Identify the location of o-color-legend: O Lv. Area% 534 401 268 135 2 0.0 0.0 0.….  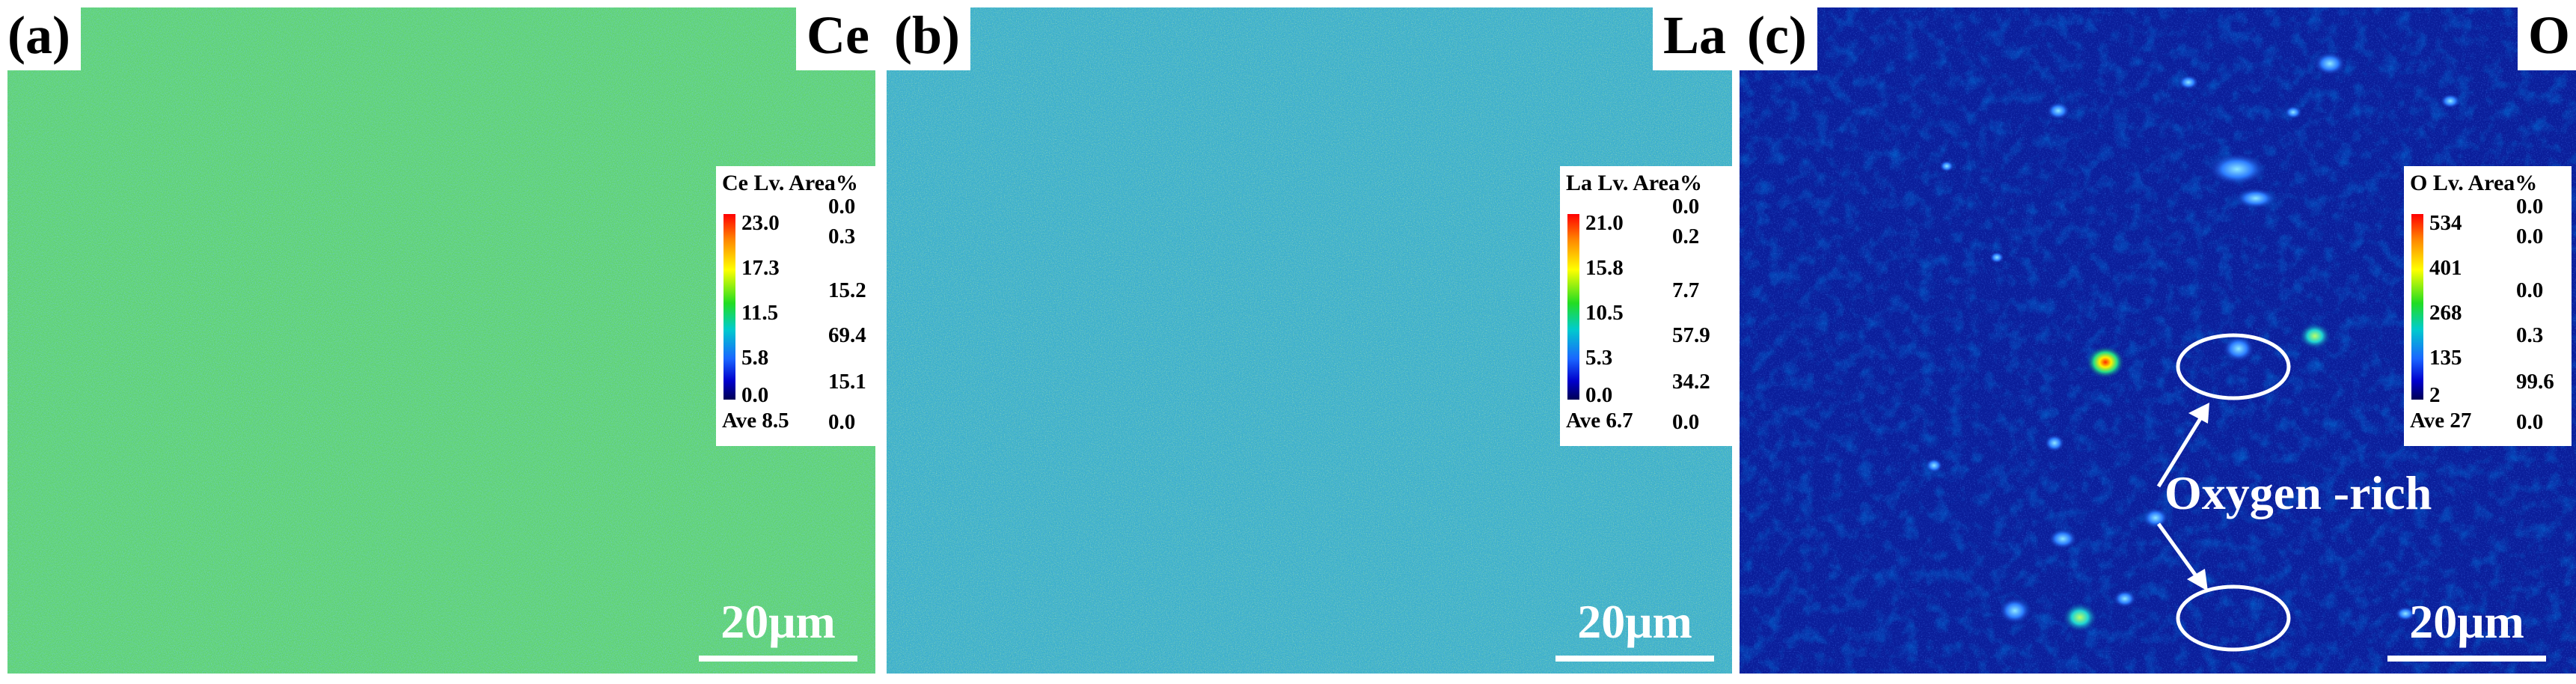
(2488, 306).